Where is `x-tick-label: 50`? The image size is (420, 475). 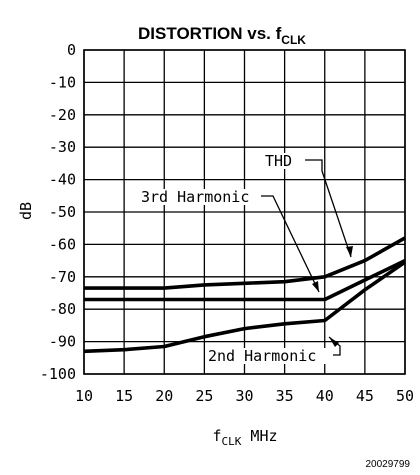 x-tick-label: 50 is located at coordinates (405, 396).